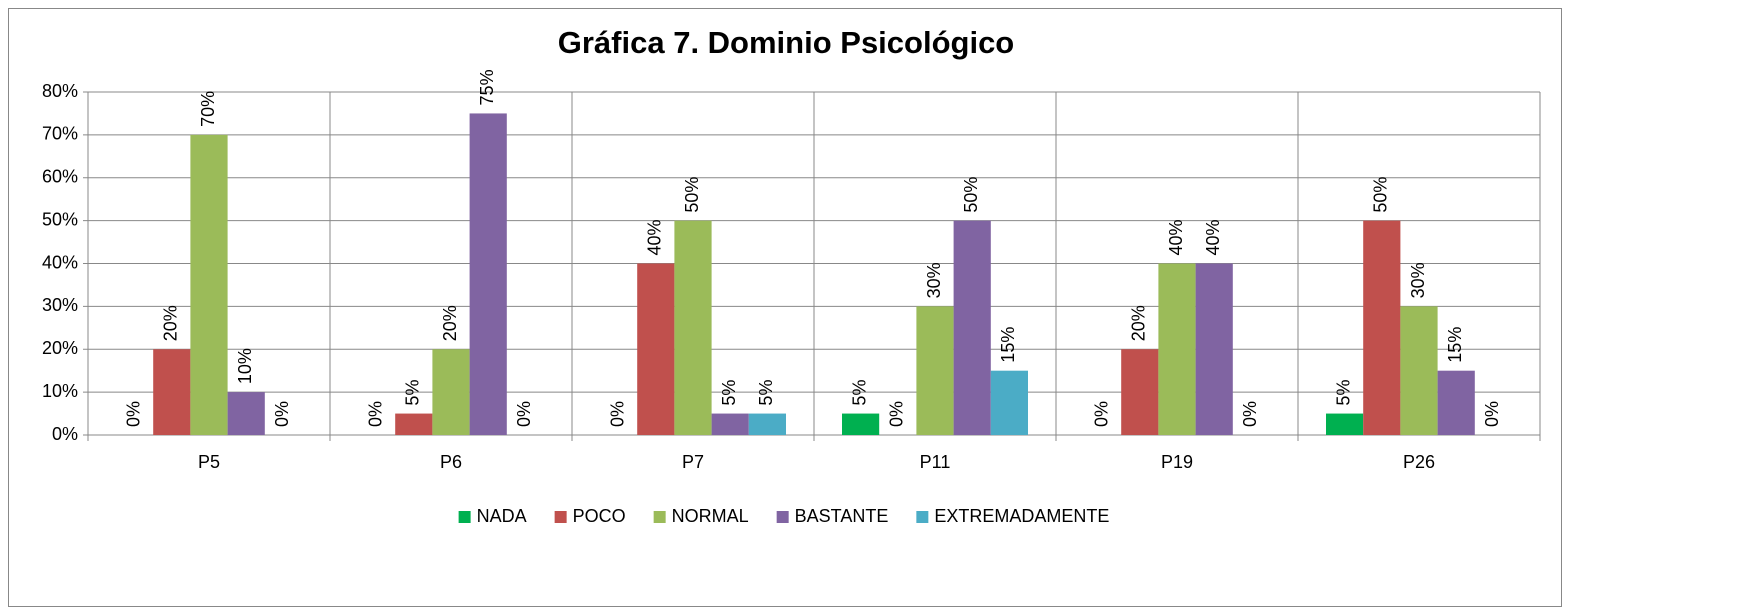 This screenshot has width=1762, height=616. Describe the element at coordinates (60, 177) in the screenshot. I see `y-tick-label: 60%` at that location.